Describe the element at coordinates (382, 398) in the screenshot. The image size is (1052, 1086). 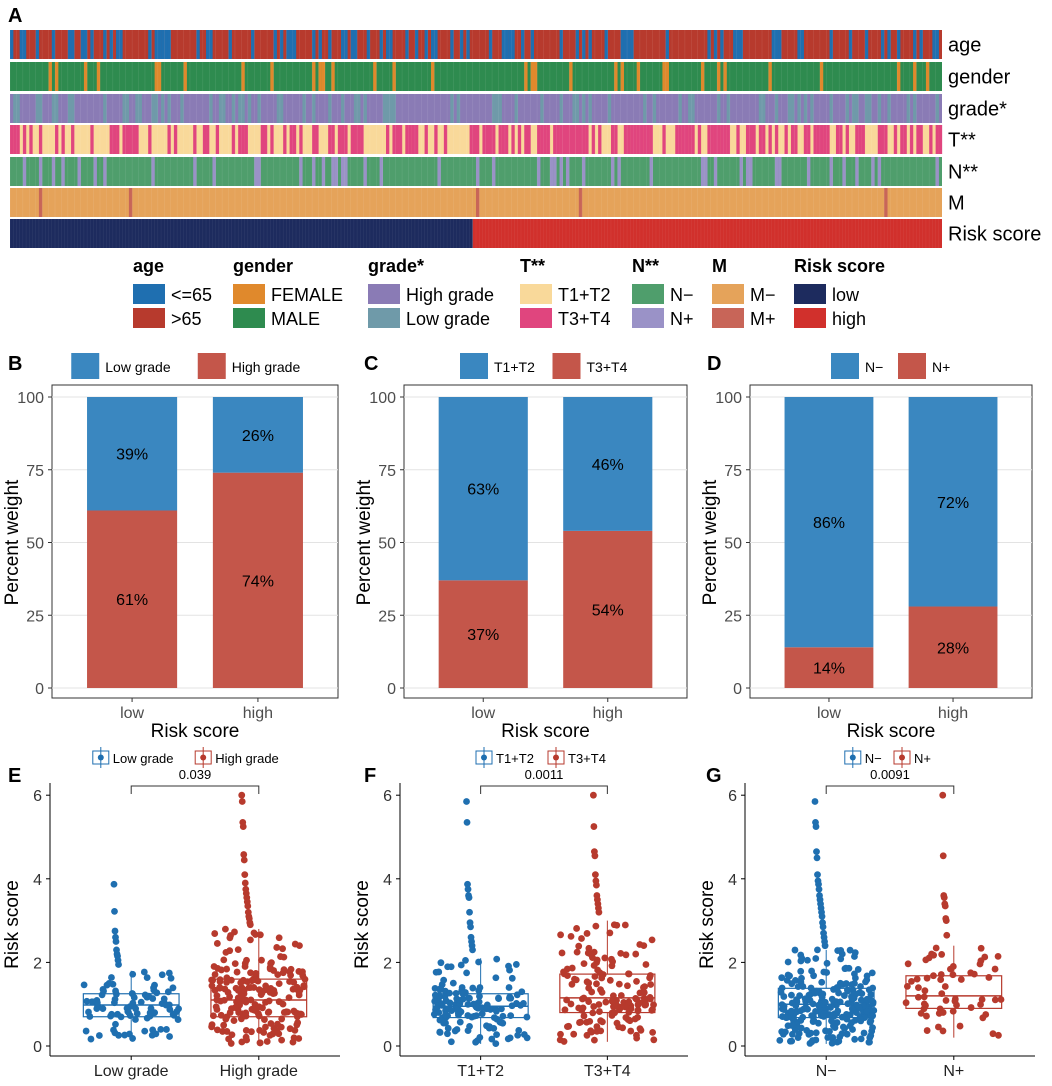
I see `y-tick-label: 100` at that location.